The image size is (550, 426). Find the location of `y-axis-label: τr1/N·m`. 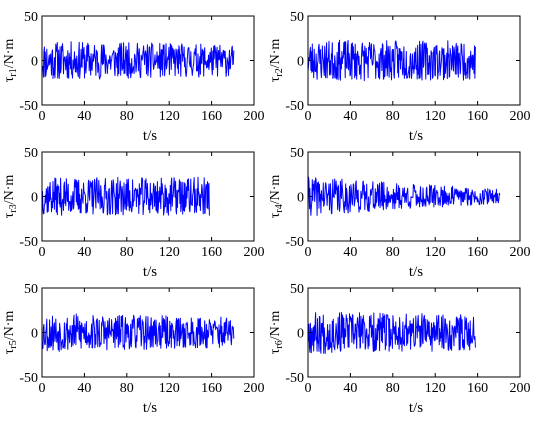

y-axis-label: τr1/N·m is located at coordinates (10, 61).